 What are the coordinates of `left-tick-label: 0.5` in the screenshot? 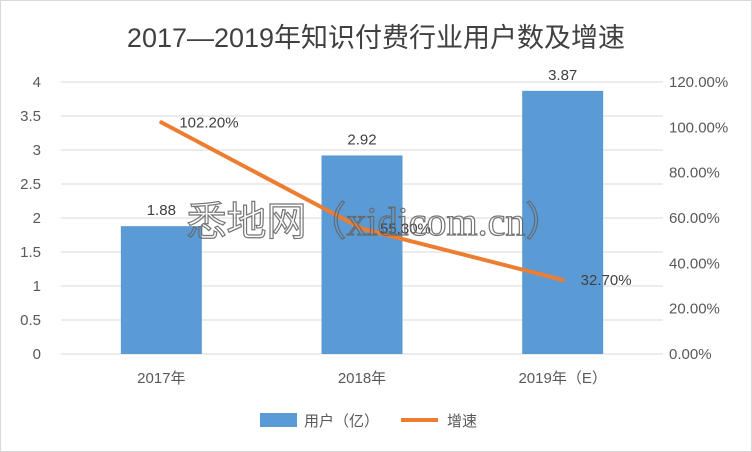 It's located at (30, 320).